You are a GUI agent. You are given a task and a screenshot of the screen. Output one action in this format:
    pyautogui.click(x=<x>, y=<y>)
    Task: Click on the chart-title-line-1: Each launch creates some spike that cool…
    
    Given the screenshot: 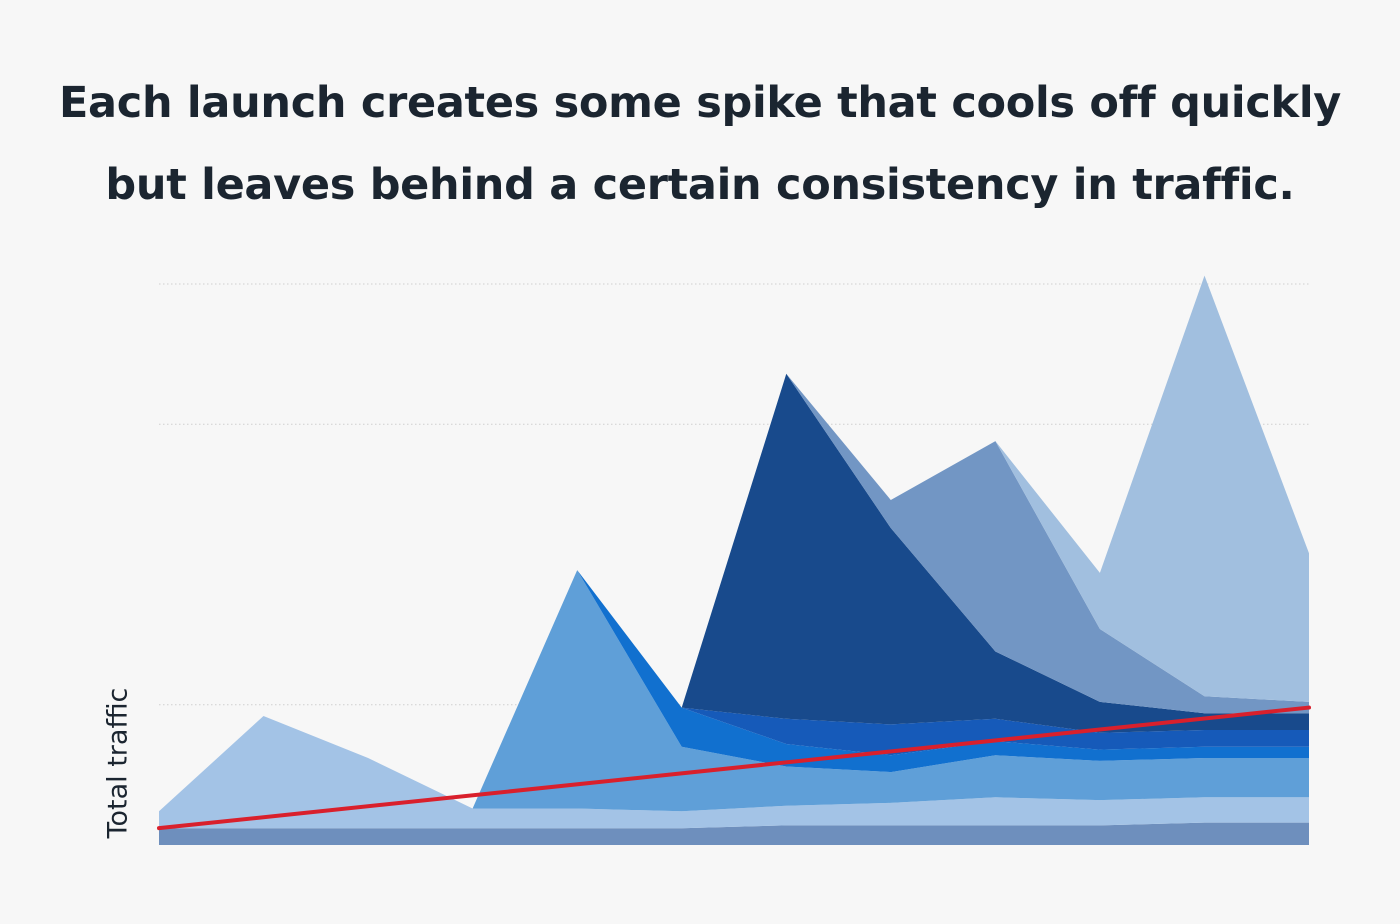 What is the action you would take?
    pyautogui.click(x=700, y=103)
    